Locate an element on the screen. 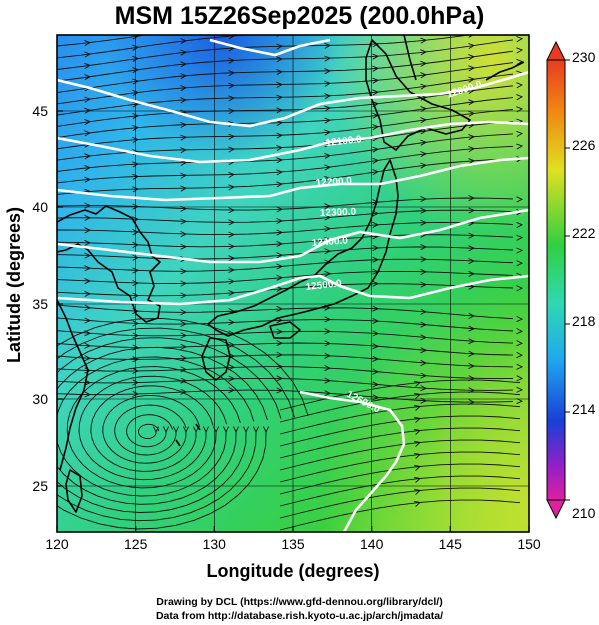 The height and width of the screenshot is (625, 599). colorbar-max-arrow is located at coordinates (556, 50).